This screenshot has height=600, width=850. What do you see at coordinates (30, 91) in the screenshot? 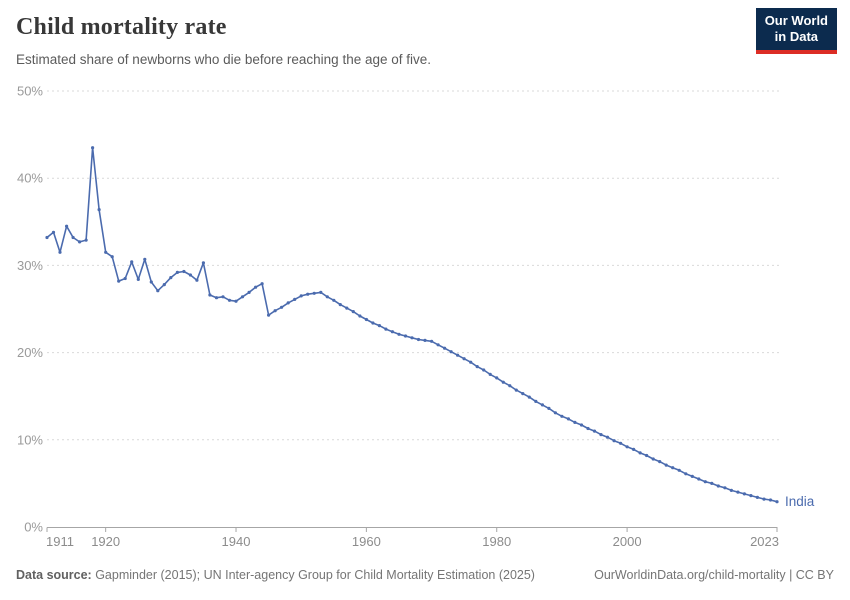
I see `y-tick-label-50: 50%` at bounding box center [30, 91].